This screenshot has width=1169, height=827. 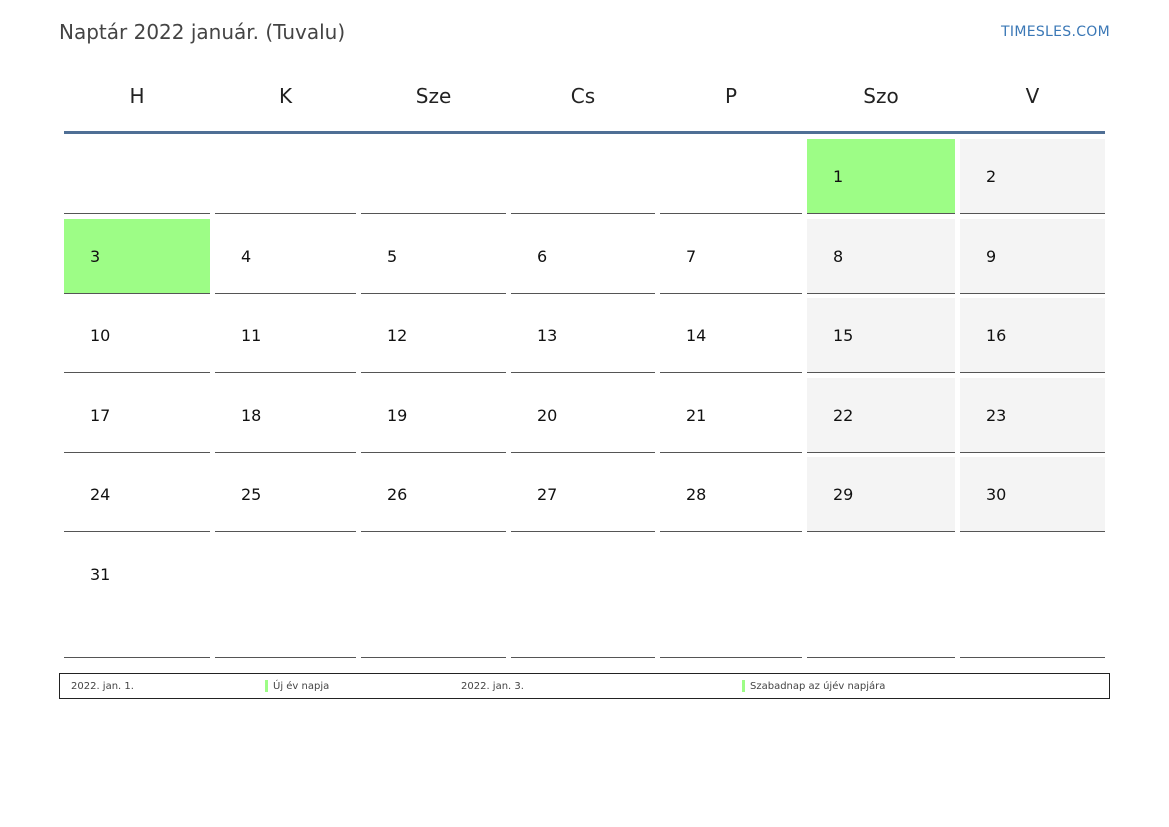 I want to click on day-cell: 26, so click(x=433, y=494).